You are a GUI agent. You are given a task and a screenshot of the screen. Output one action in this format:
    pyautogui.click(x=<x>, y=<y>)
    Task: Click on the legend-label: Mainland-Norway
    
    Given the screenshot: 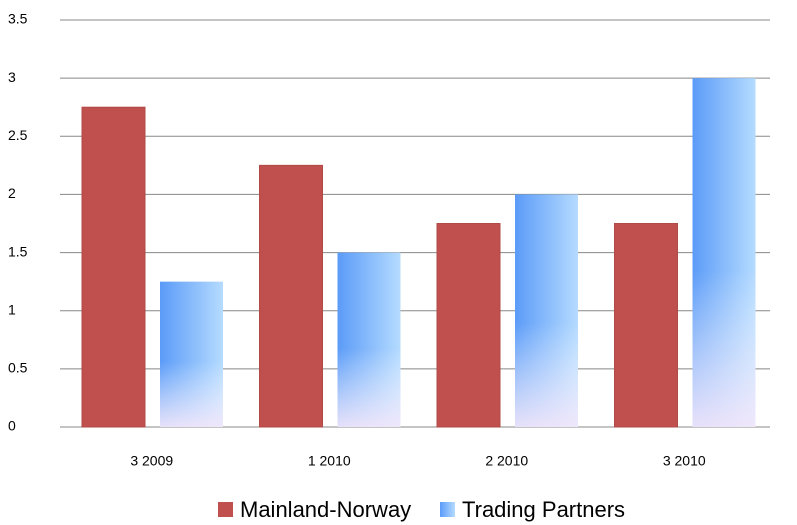 What is the action you would take?
    pyautogui.click(x=325, y=509)
    